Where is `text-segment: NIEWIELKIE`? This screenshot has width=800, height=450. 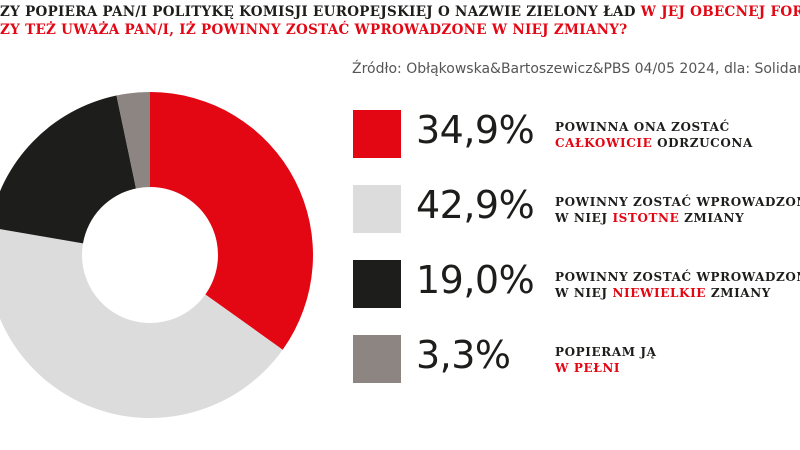 text-segment: NIEWIELKIE is located at coordinates (659, 293).